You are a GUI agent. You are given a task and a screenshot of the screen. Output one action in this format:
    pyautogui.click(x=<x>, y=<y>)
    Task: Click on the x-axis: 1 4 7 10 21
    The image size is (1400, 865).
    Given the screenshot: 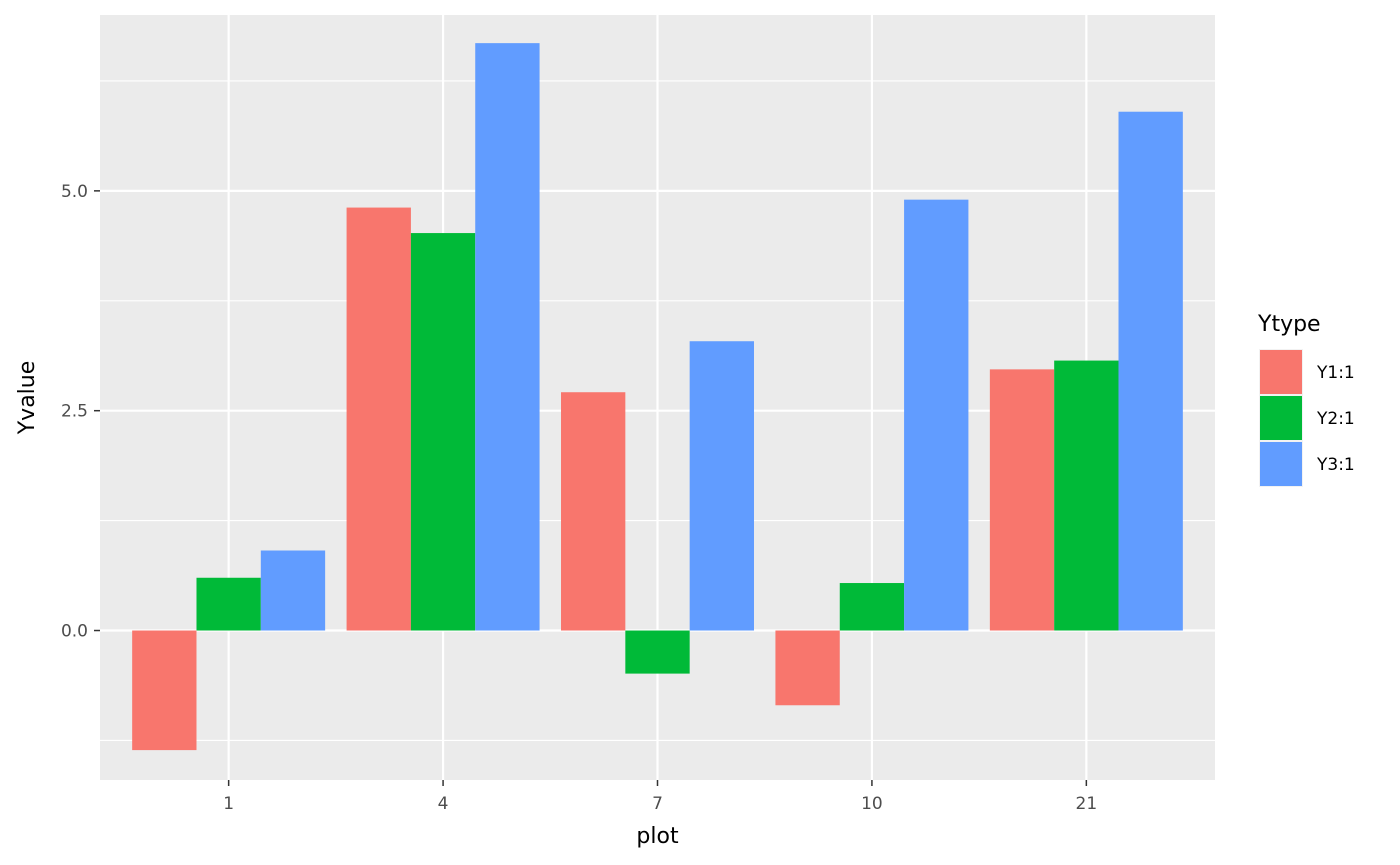 What is the action you would take?
    pyautogui.click(x=660, y=797)
    